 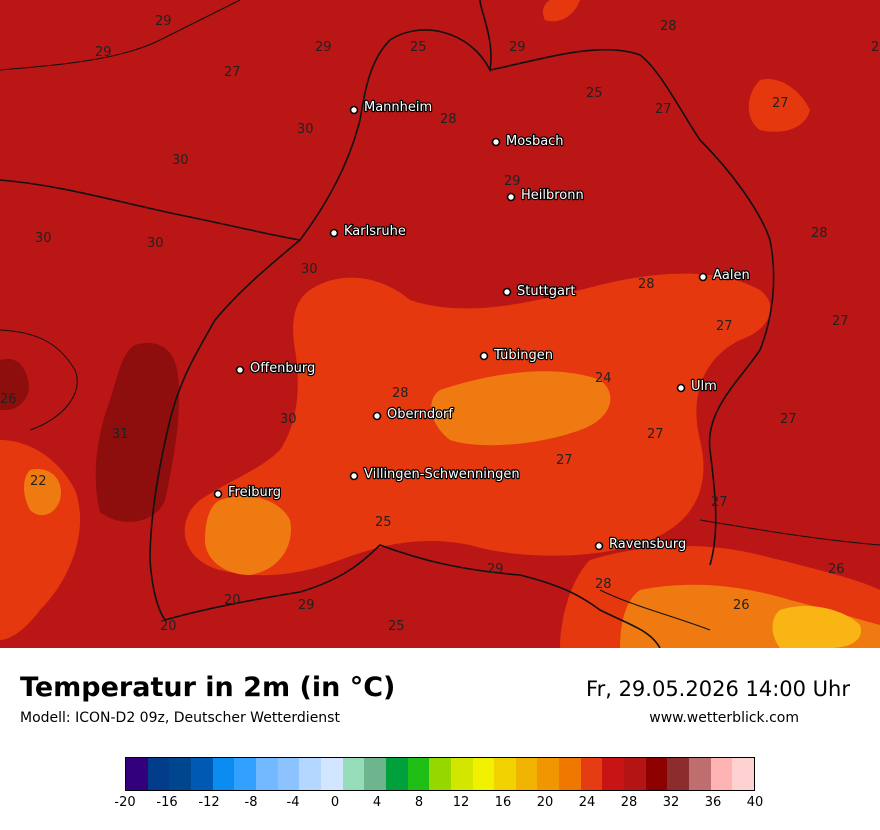 What do you see at coordinates (724, 718) in the screenshot?
I see `website-link: www.wetterblick.com` at bounding box center [724, 718].